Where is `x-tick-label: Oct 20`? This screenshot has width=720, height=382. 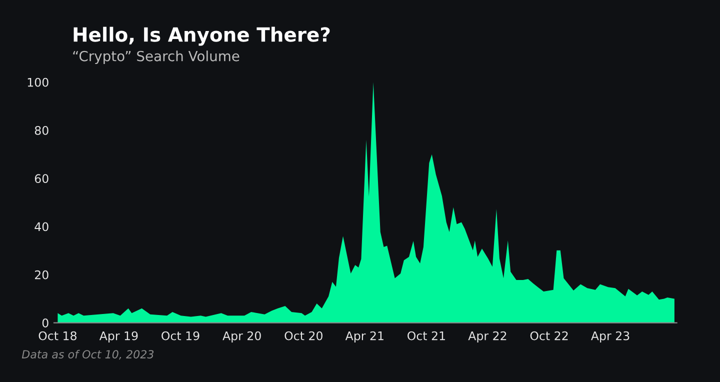 x-tick-label: Oct 20 is located at coordinates (303, 335).